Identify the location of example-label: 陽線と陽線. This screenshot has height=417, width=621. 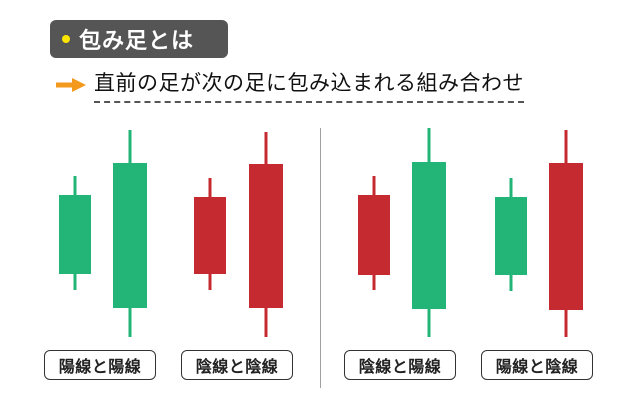
(100, 365).